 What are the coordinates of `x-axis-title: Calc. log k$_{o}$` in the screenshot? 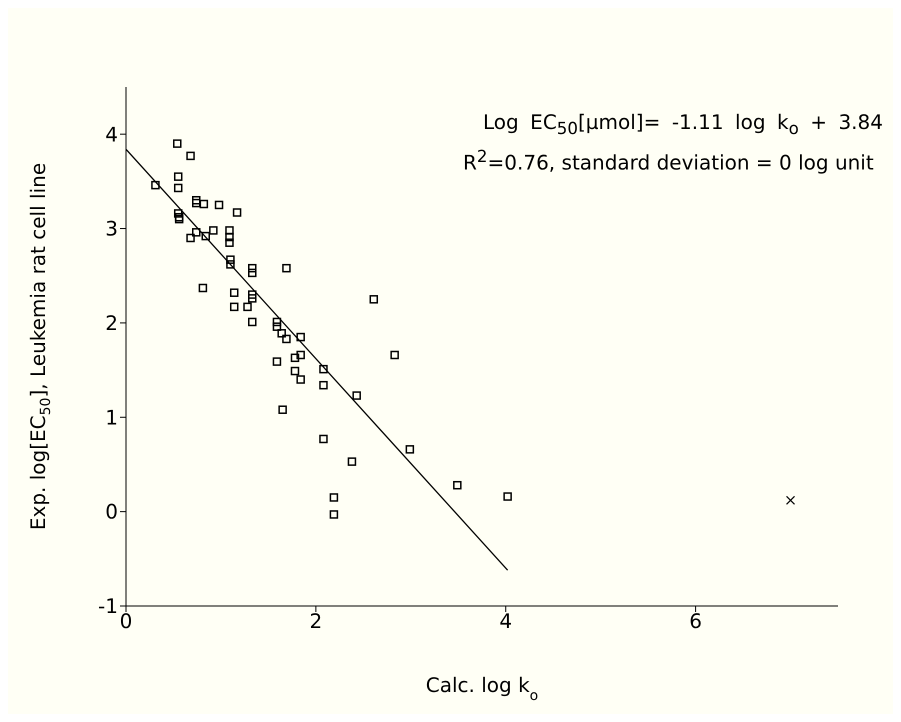 It's located at (482, 688).